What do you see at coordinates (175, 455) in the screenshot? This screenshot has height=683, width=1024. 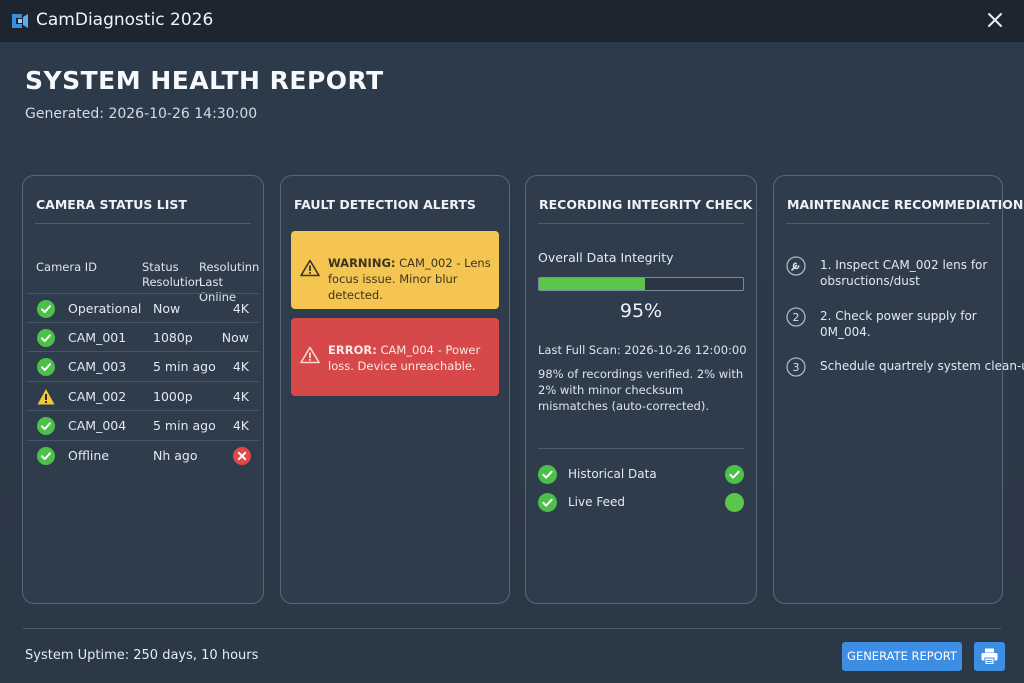 I see `camera-status: Nh ago` at bounding box center [175, 455].